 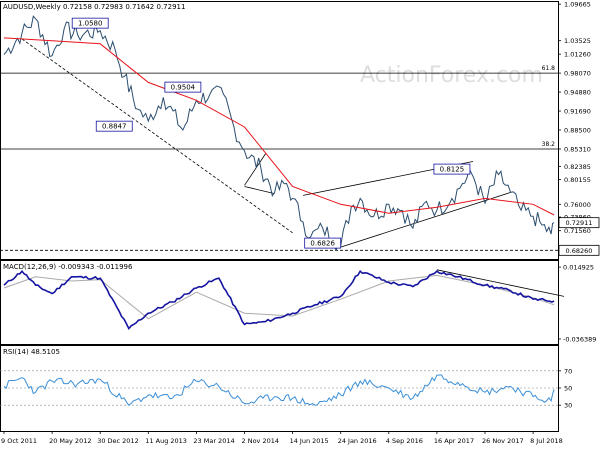 What do you see at coordinates (68, 267) in the screenshot?
I see `macd-title: MACD(12,26,9) -0.009343 -0.011996` at bounding box center [68, 267].